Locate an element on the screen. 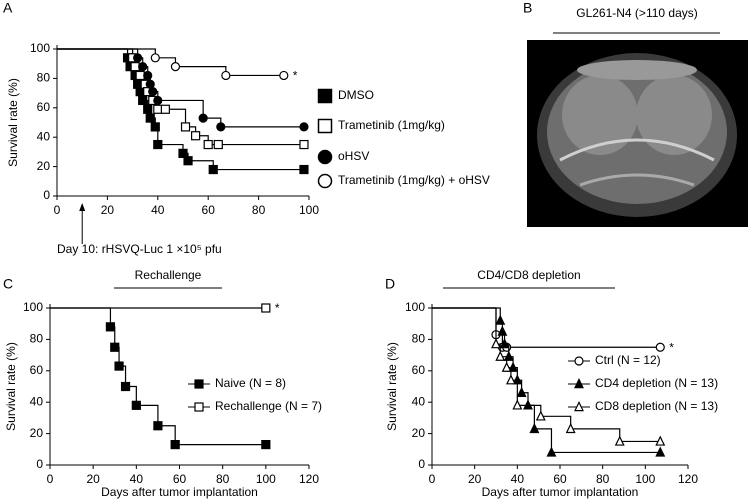  arrow-head is located at coordinates (82, 207).